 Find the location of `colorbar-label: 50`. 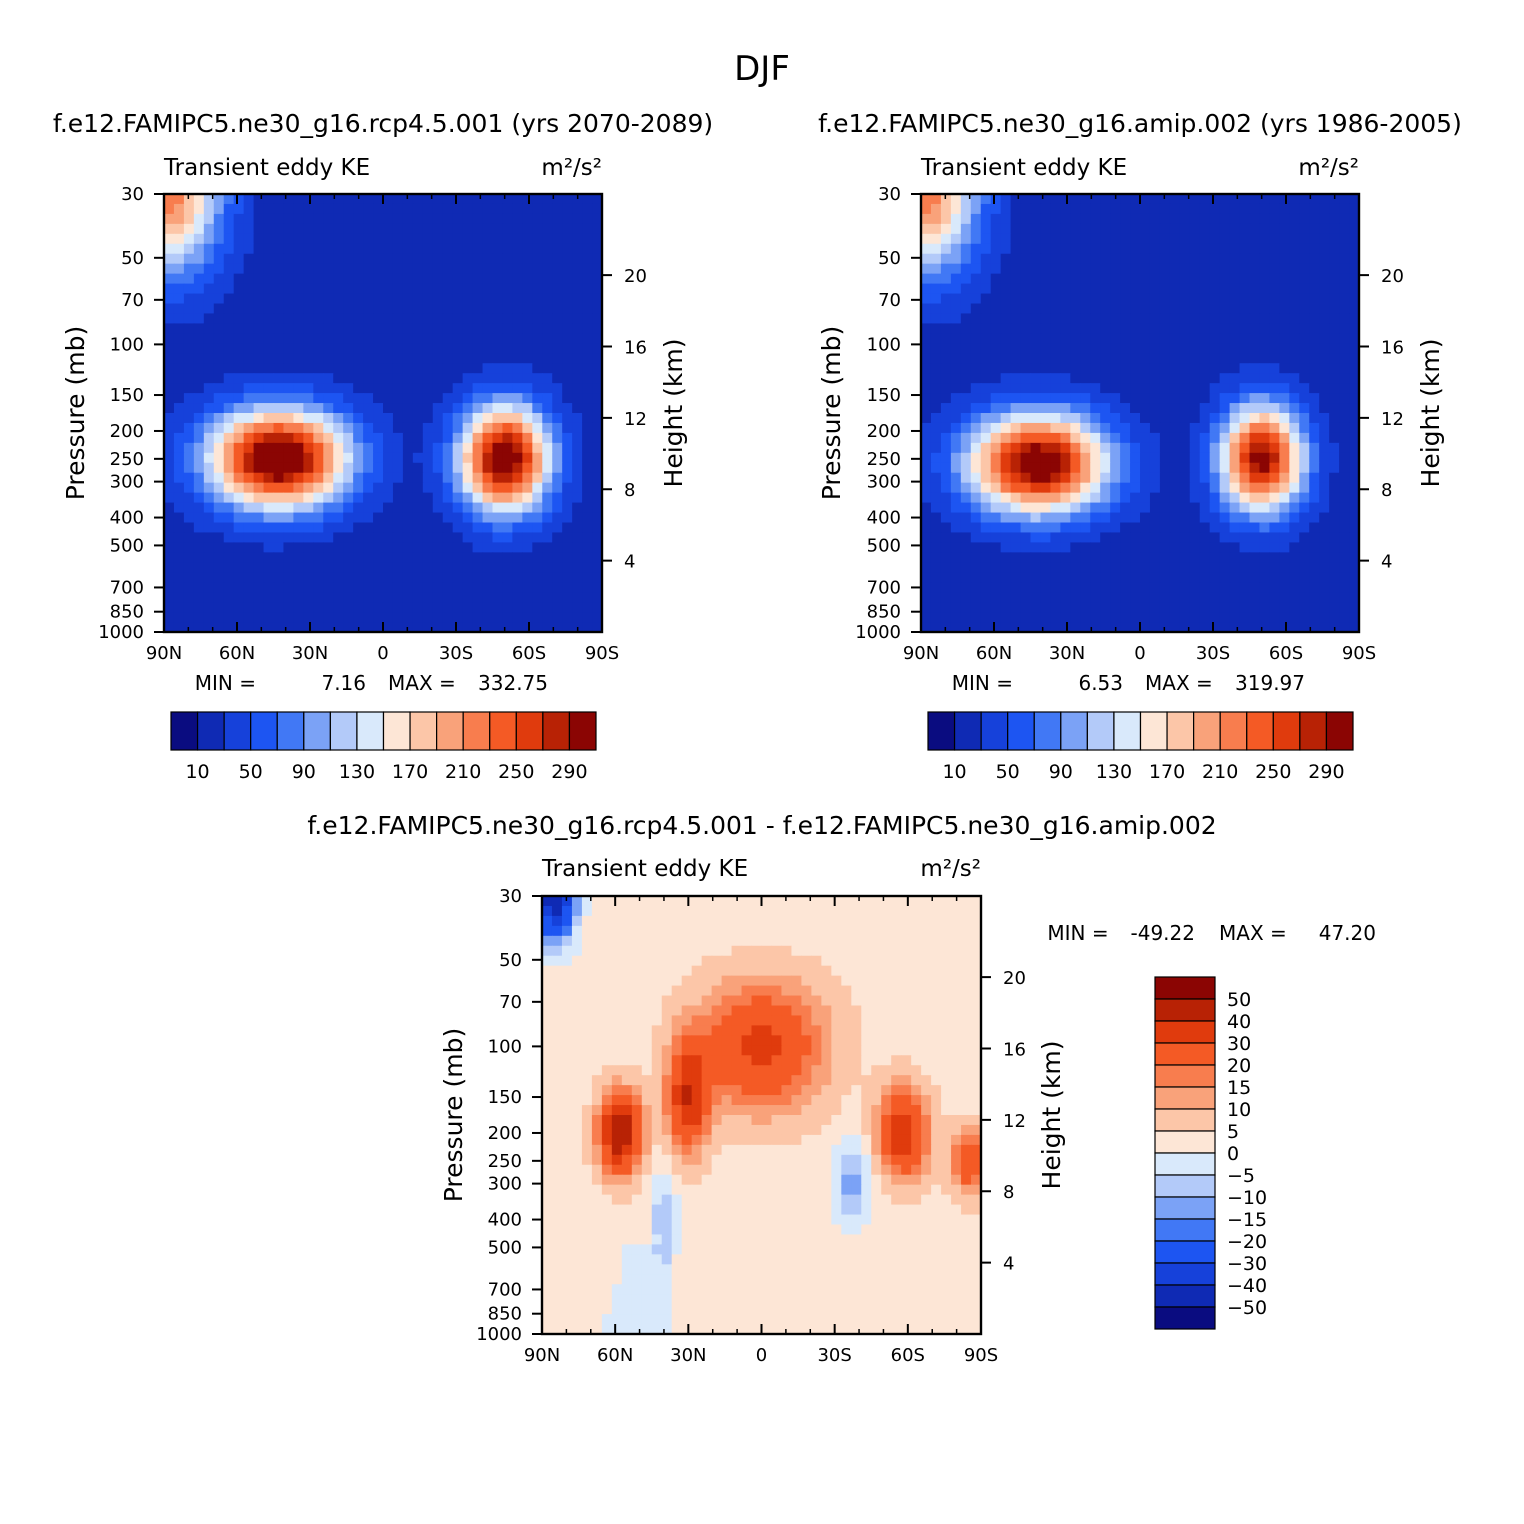

colorbar-label: 50 is located at coordinates (251, 772).